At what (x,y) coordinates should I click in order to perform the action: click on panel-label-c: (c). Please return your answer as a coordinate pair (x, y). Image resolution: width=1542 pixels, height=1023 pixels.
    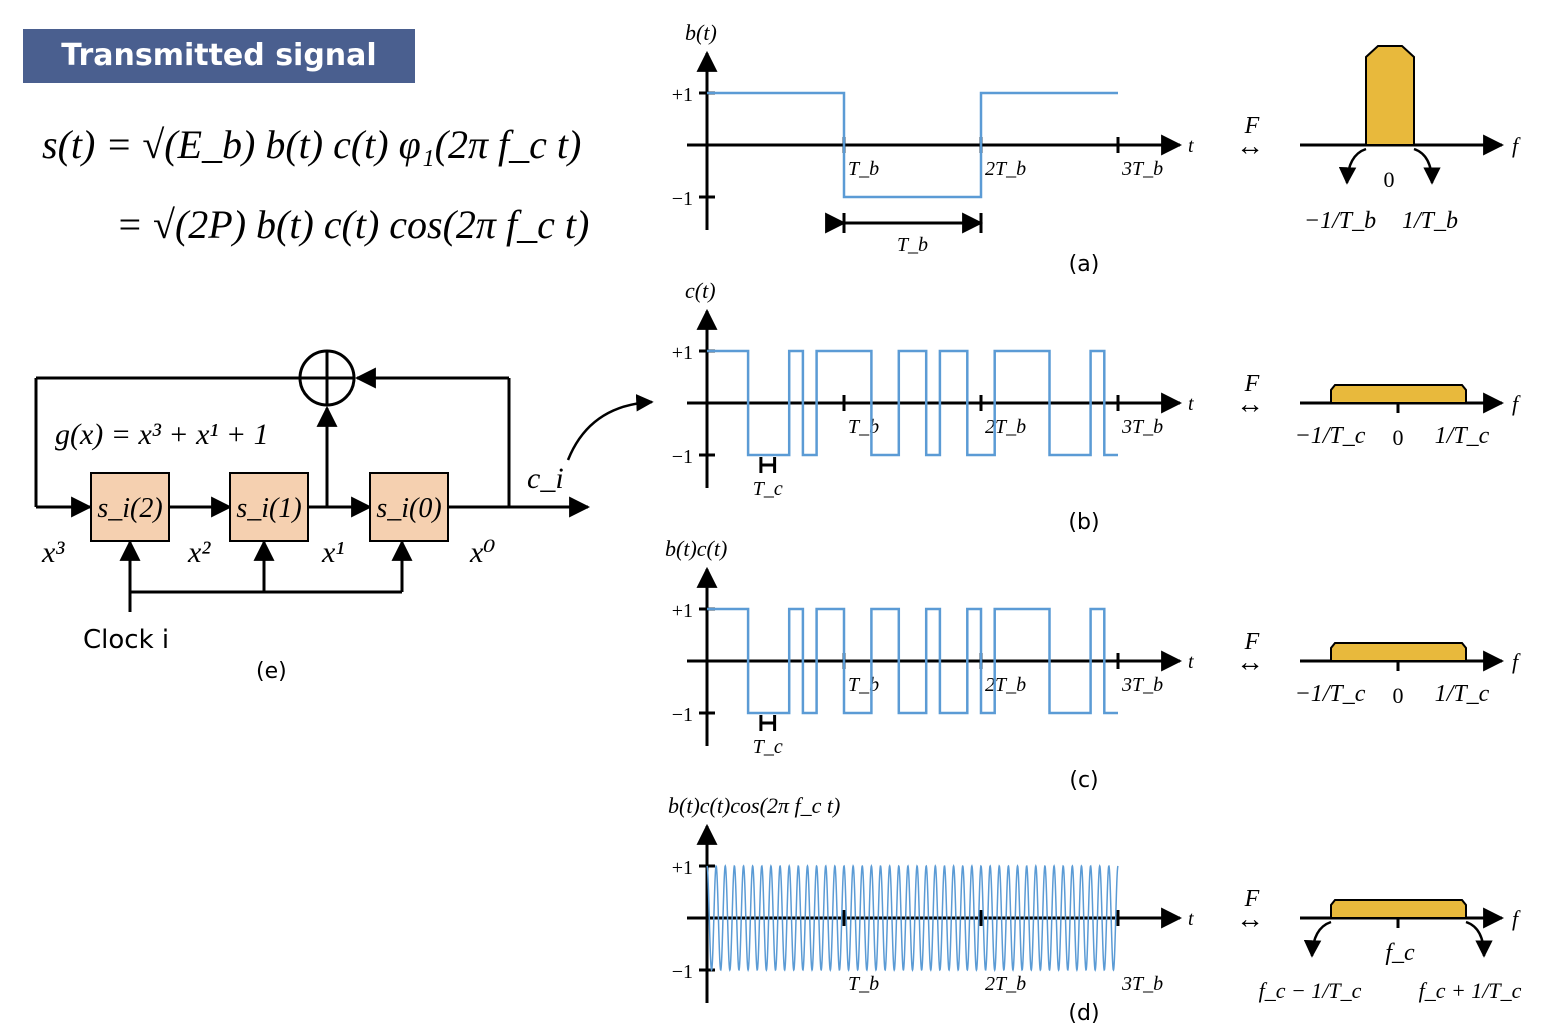
    Looking at the image, I should click on (1083, 780).